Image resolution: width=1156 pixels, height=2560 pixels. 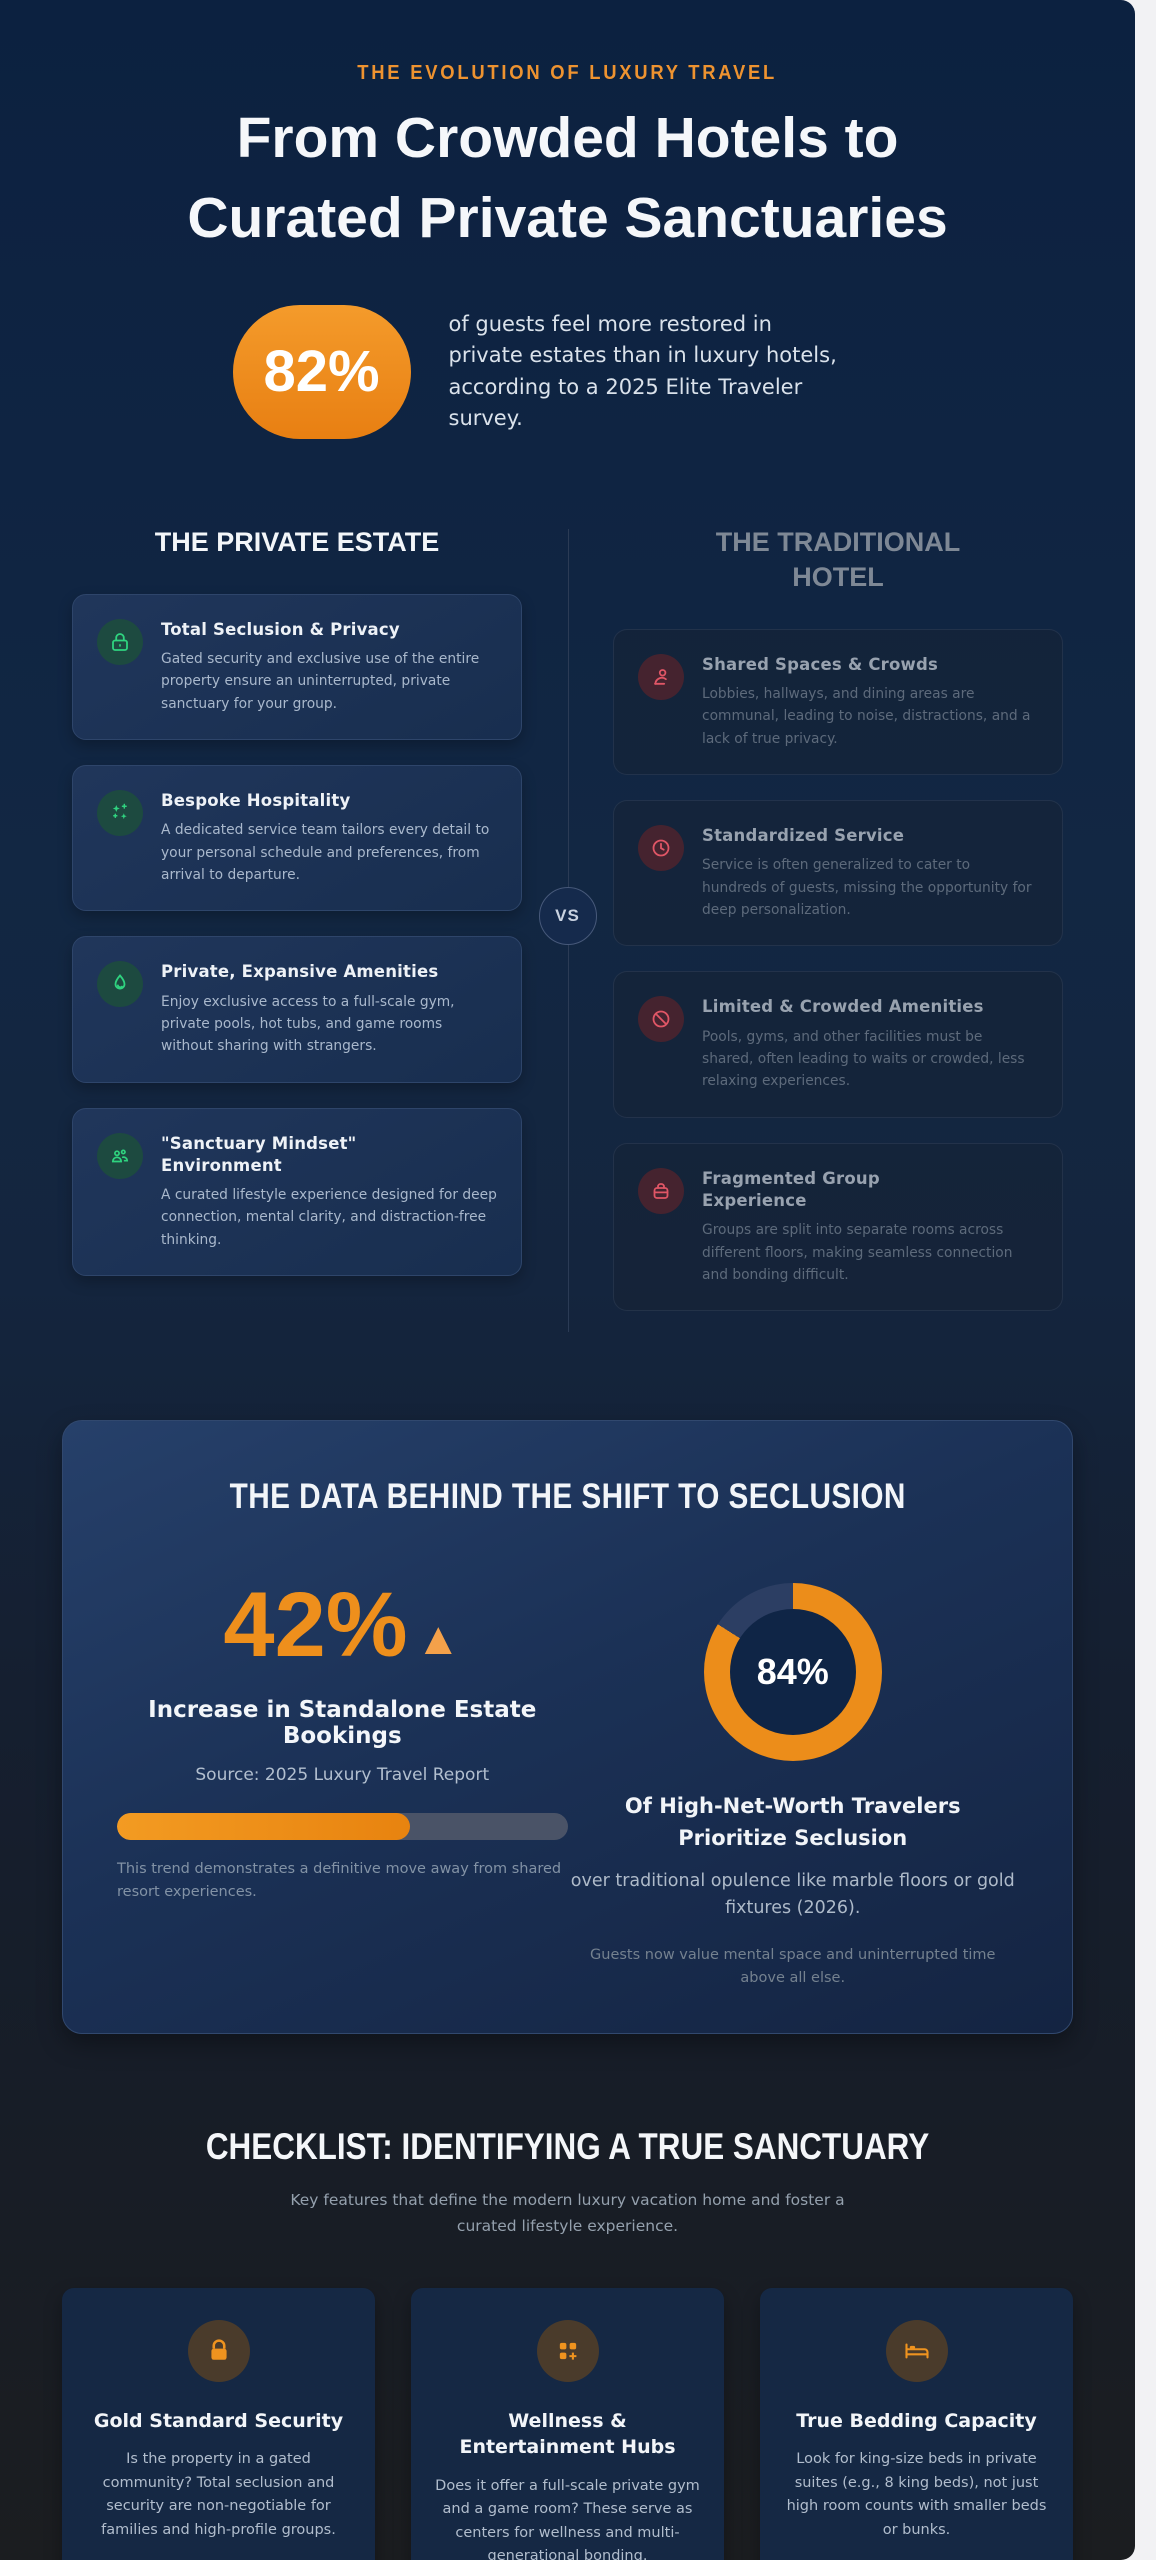 What do you see at coordinates (218, 2350) in the screenshot?
I see `lock-filled-icon` at bounding box center [218, 2350].